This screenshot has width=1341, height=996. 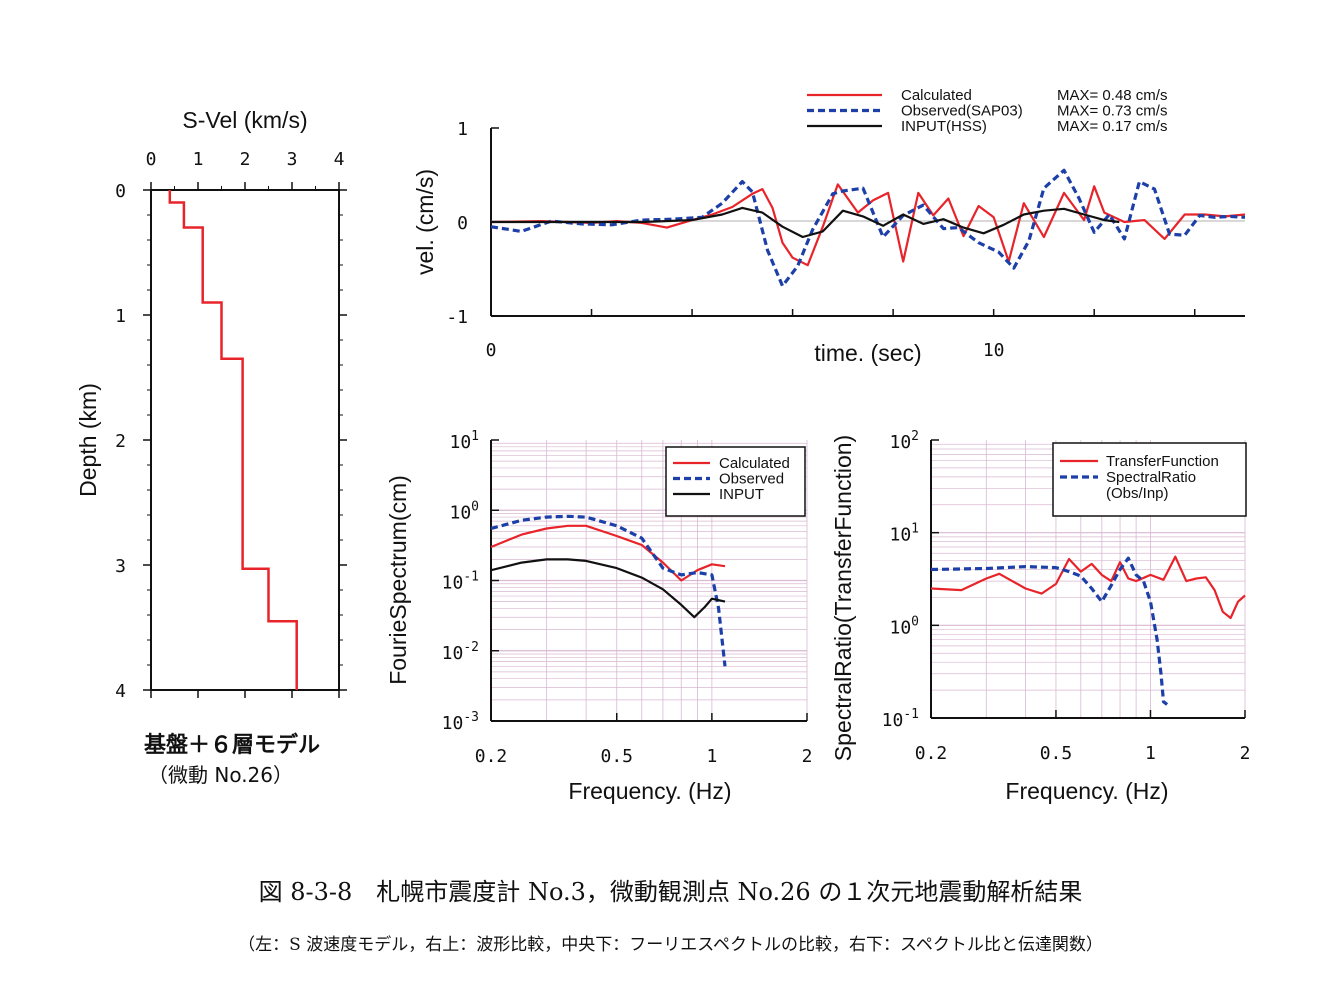 What do you see at coordinates (220, 775) in the screenshot?
I see `model-label-subtitle: （微動 No.26）` at bounding box center [220, 775].